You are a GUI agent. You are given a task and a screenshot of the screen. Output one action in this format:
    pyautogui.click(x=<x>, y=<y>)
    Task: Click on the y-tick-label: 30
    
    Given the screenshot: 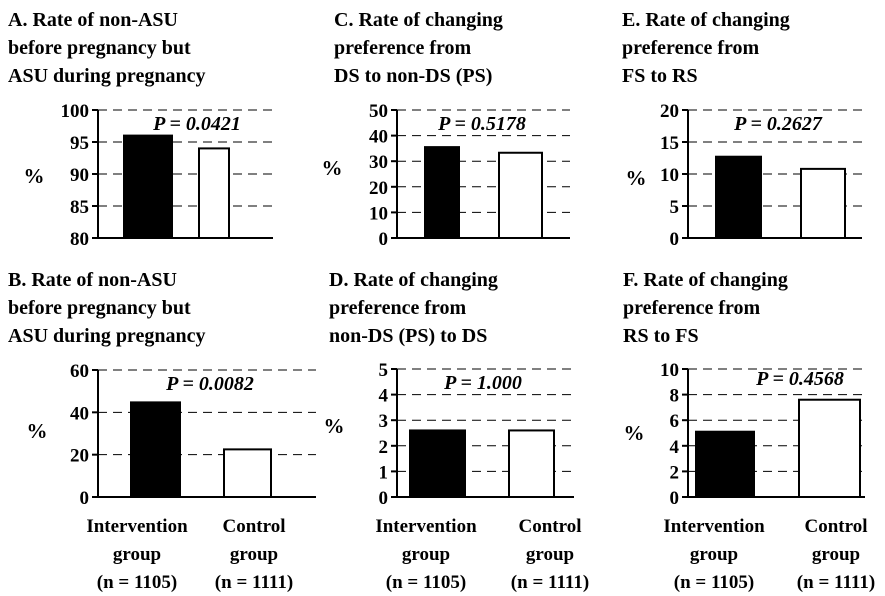 What is the action you would take?
    pyautogui.click(x=378, y=162)
    